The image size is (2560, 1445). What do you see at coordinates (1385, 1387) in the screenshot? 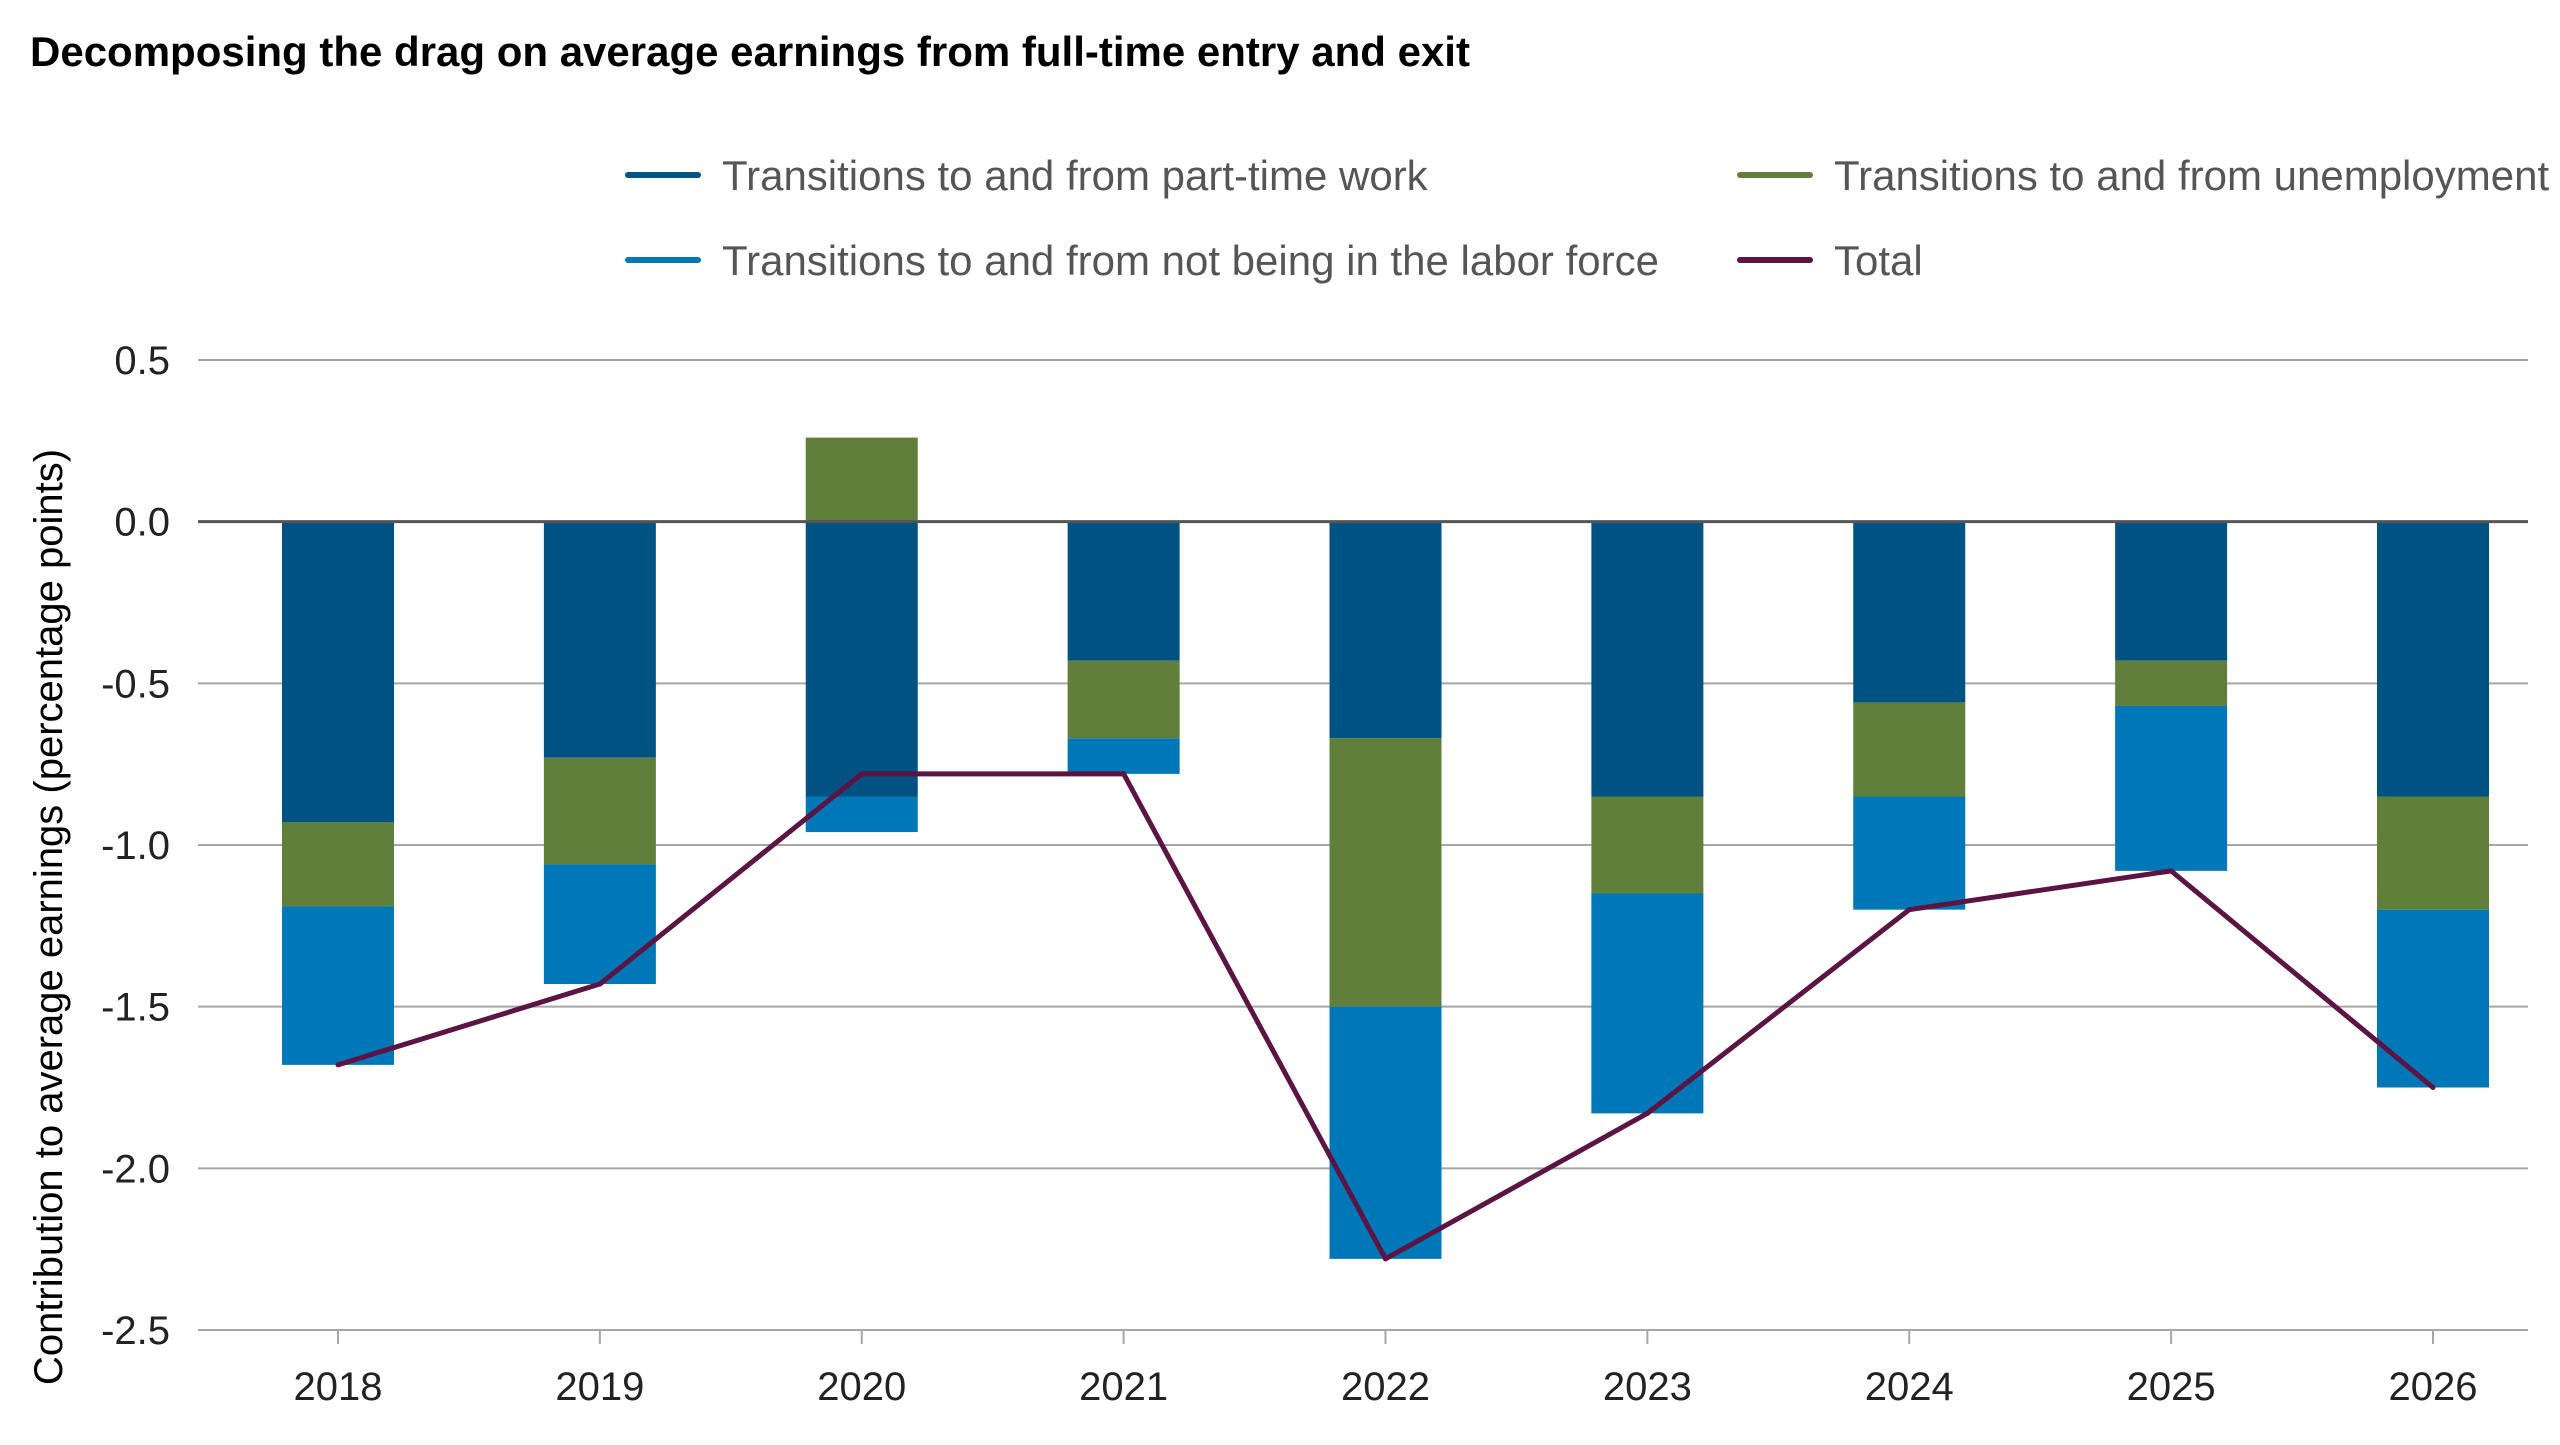
I see `x-tick-label: 2022` at bounding box center [1385, 1387].